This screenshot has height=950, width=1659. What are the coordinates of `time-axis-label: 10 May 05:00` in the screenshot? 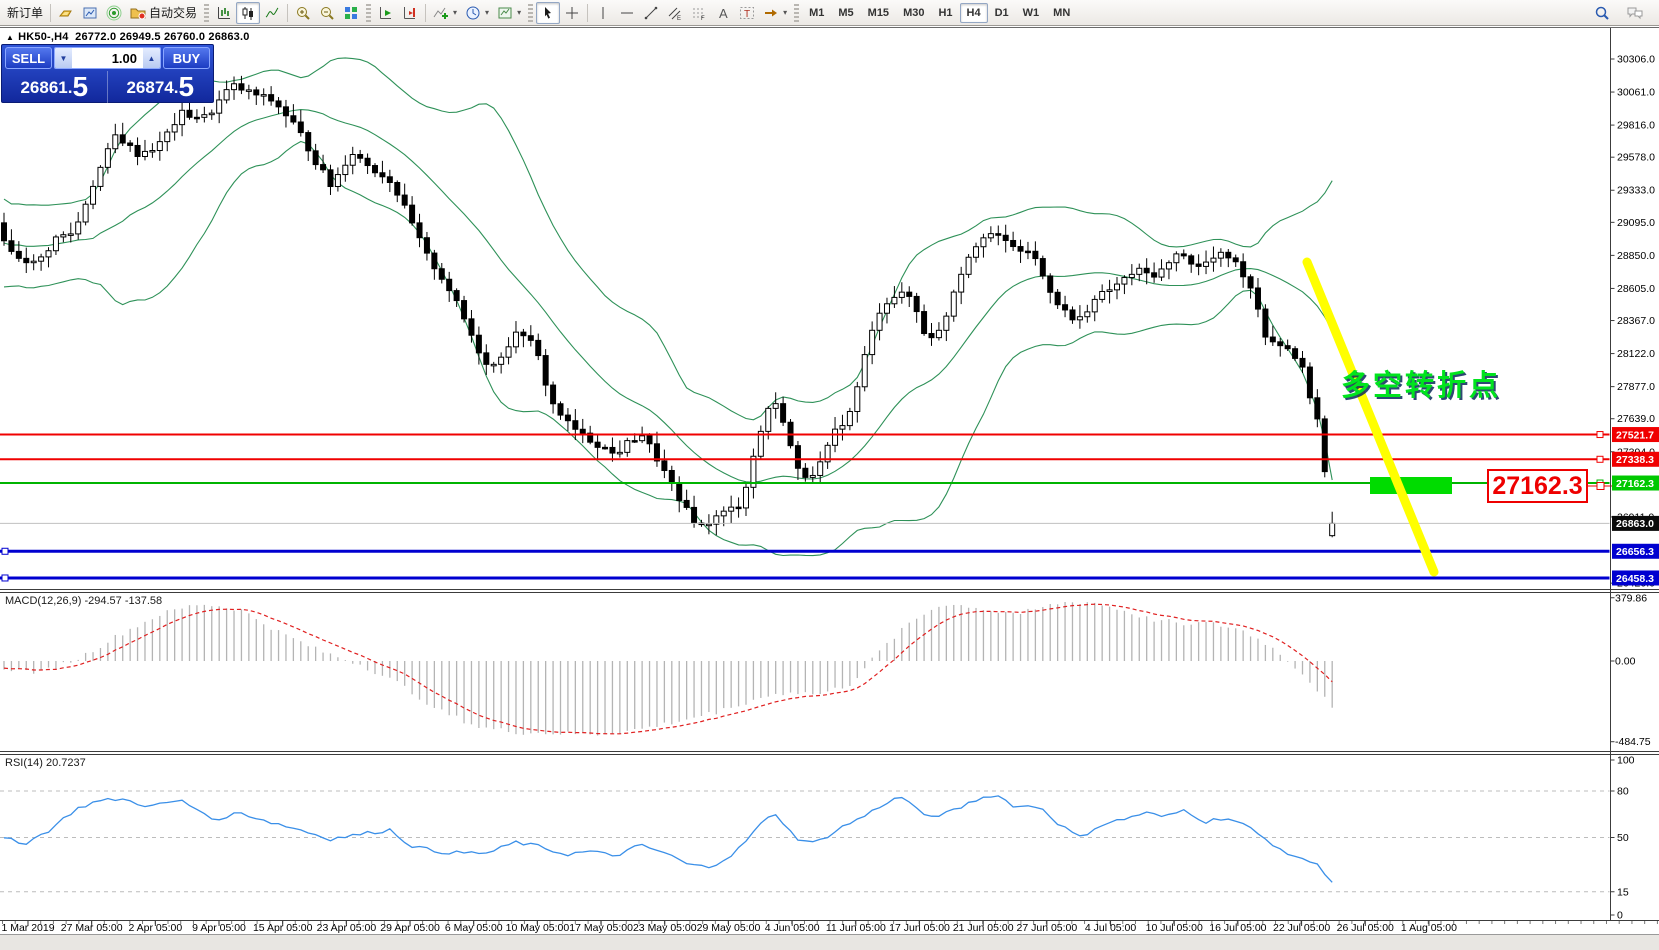 It's located at (538, 928).